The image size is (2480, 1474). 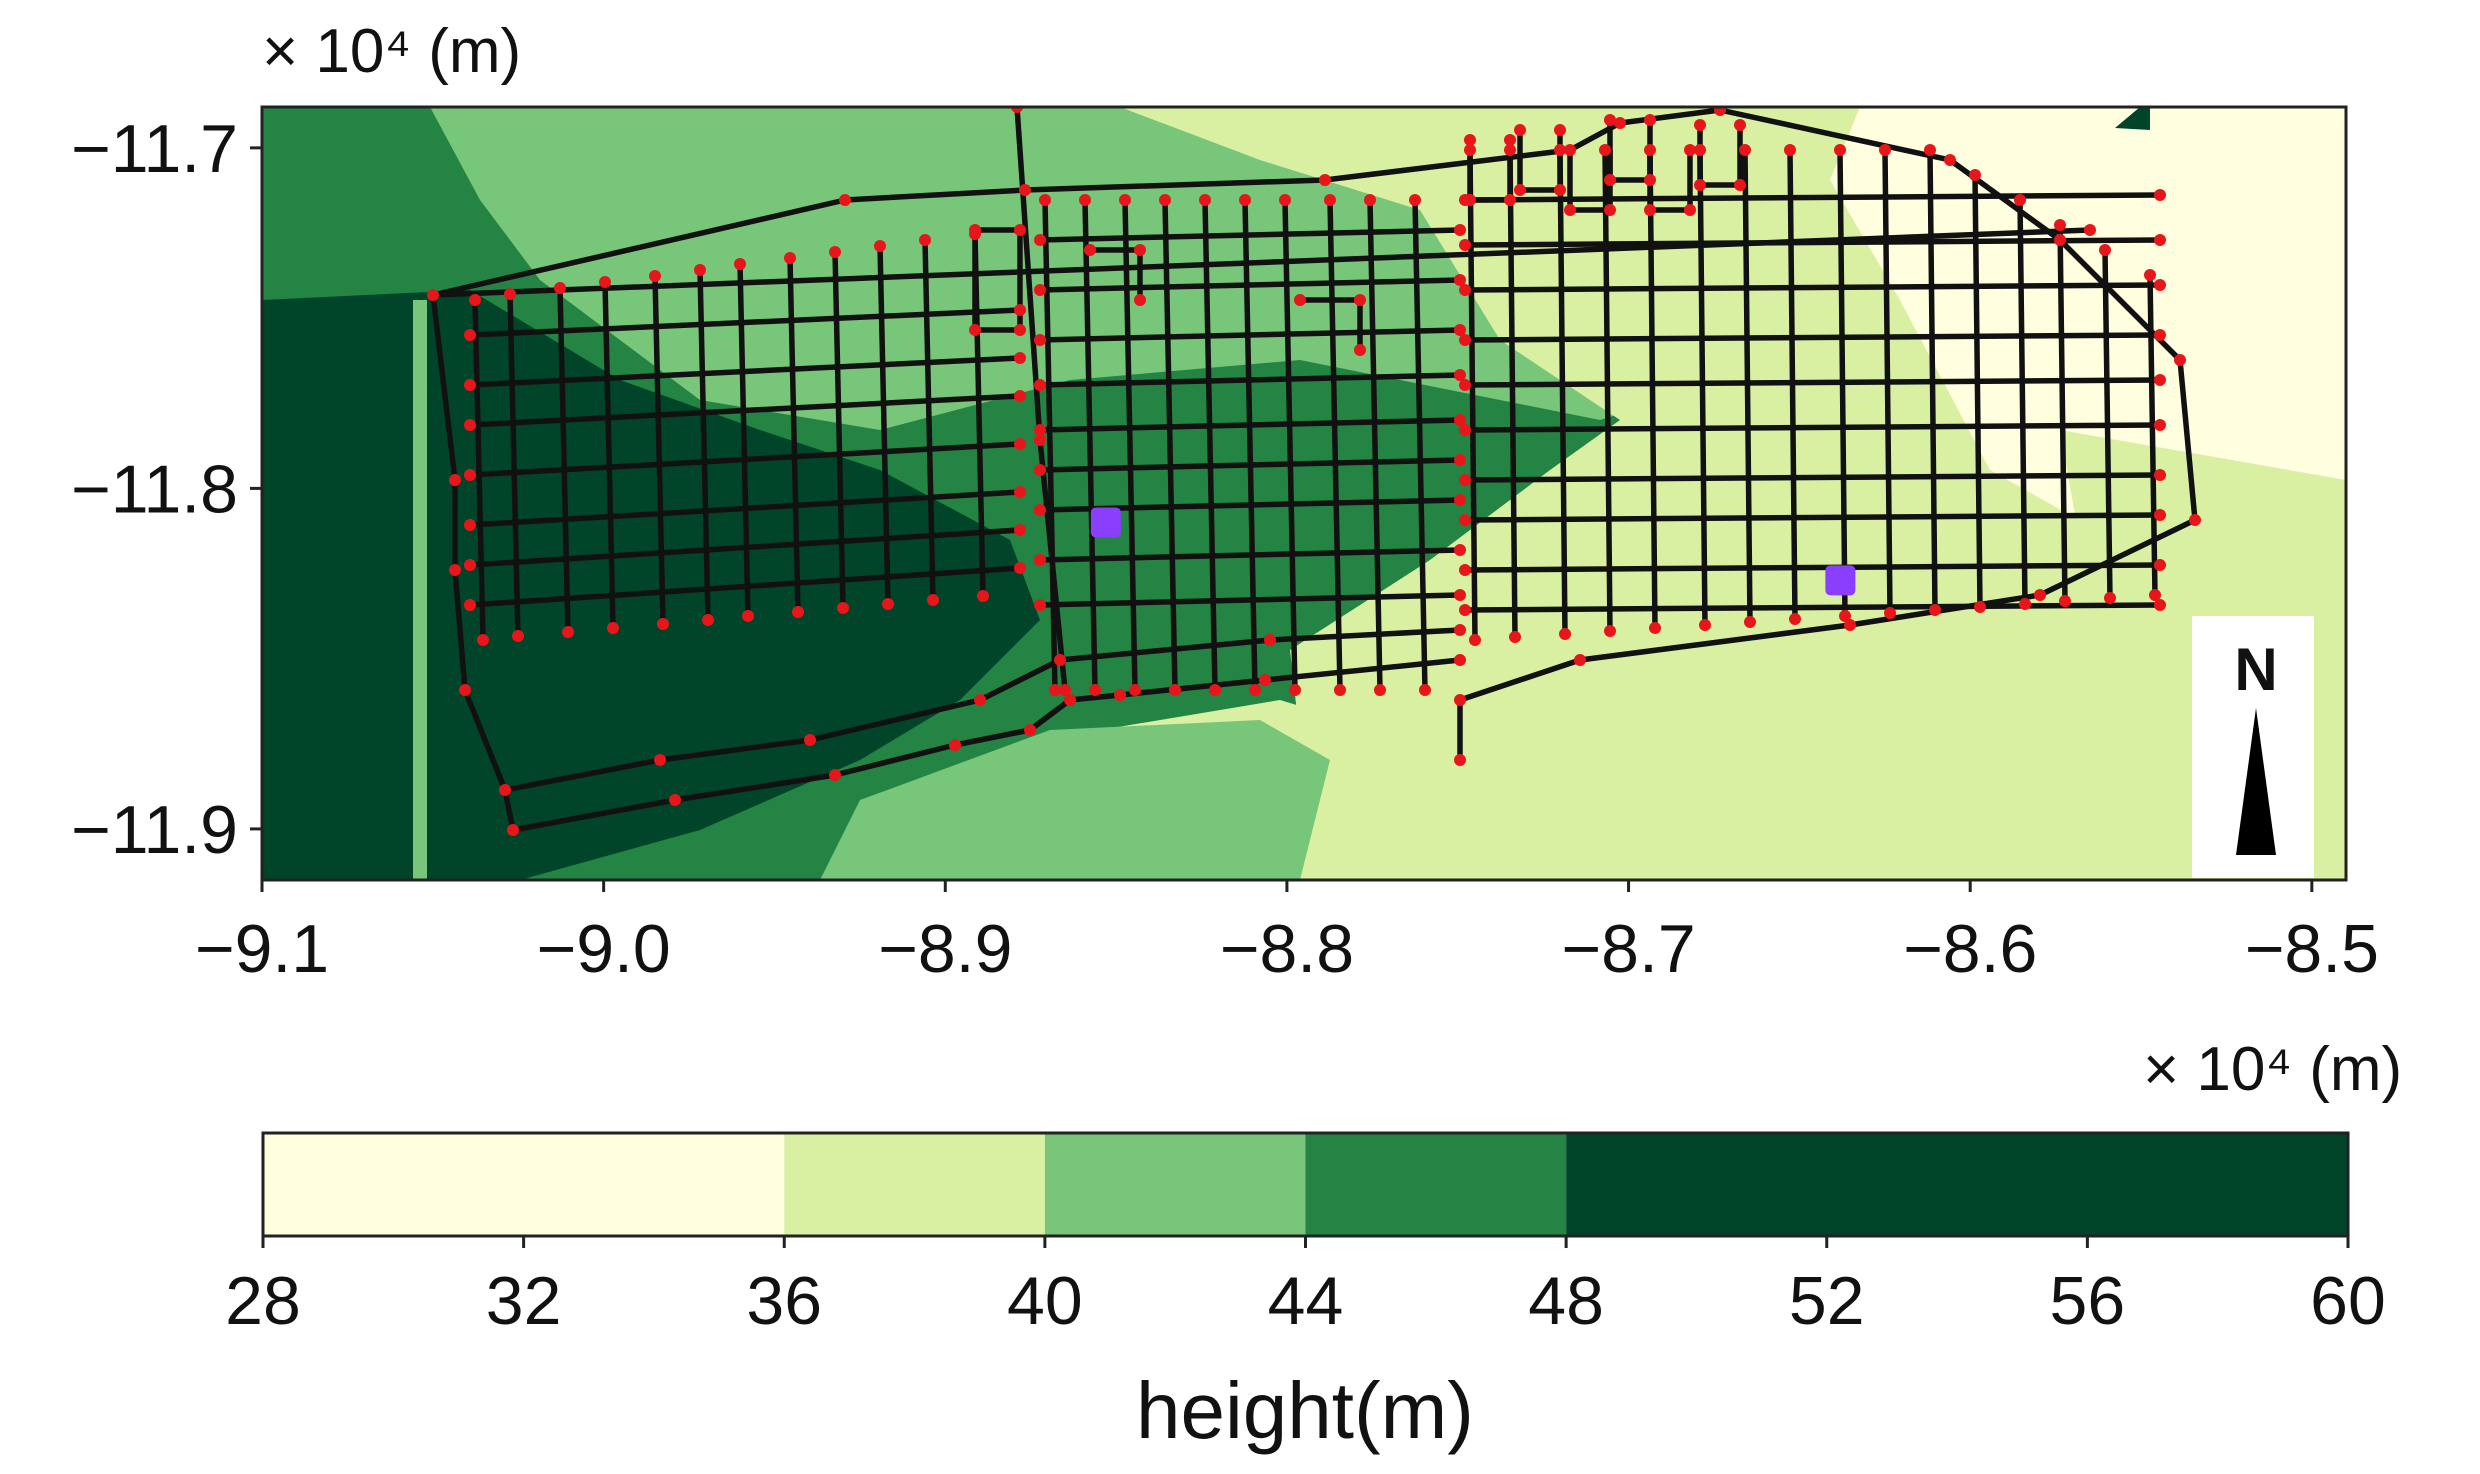 What do you see at coordinates (1473, 551) in the screenshot?
I see `source-nodes` at bounding box center [1473, 551].